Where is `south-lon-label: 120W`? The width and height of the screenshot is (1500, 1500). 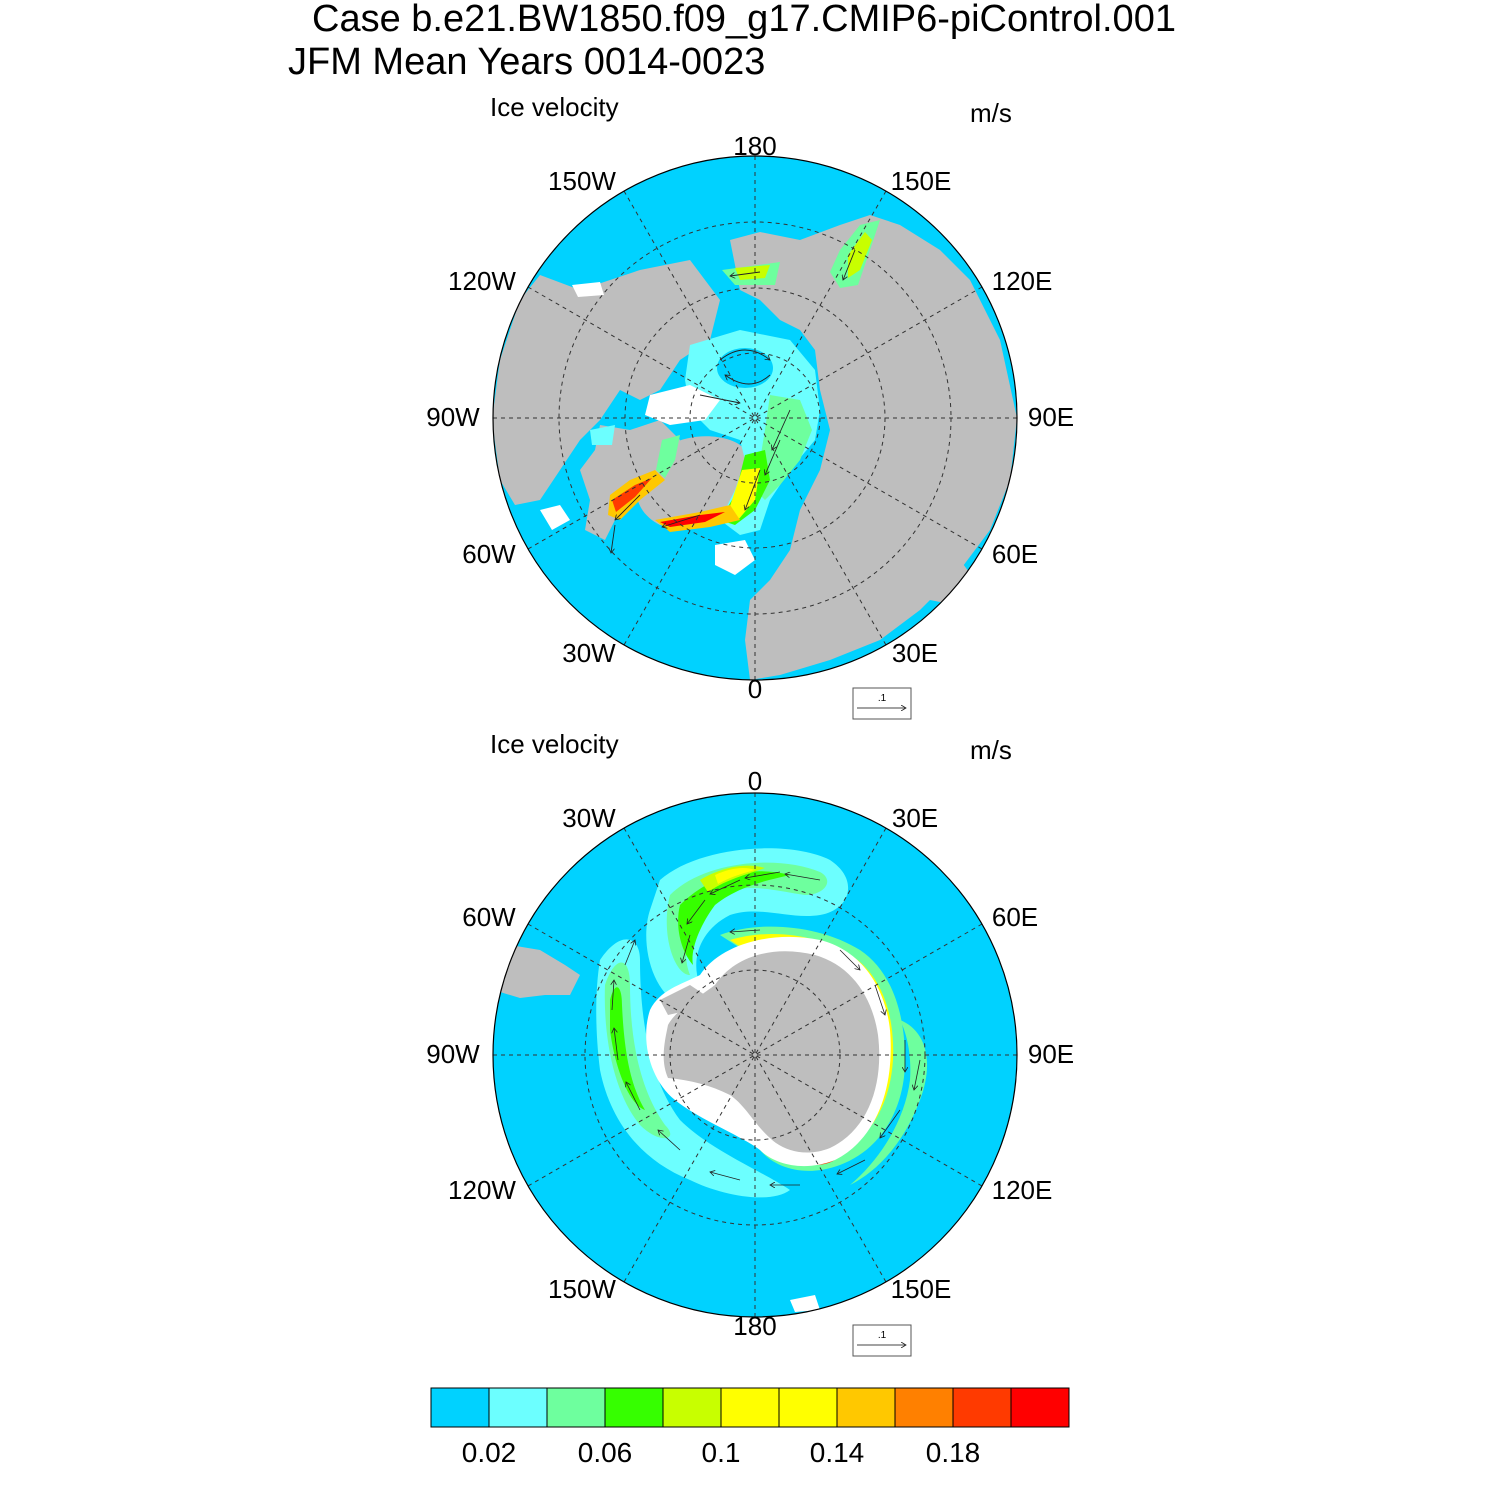
south-lon-label: 120W is located at coordinates (482, 1190).